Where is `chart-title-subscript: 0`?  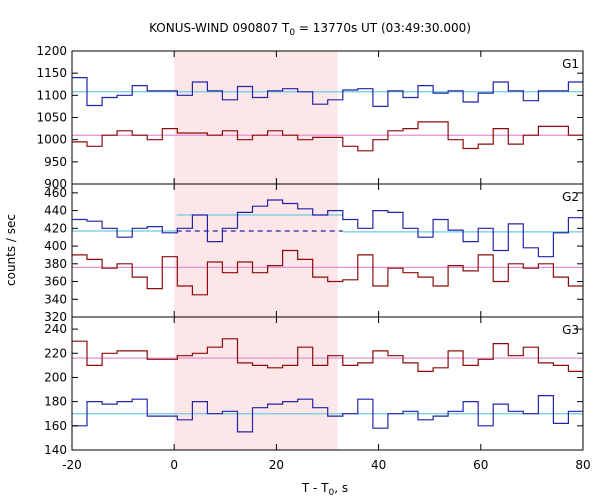
chart-title-subscript: 0 is located at coordinates (292, 33).